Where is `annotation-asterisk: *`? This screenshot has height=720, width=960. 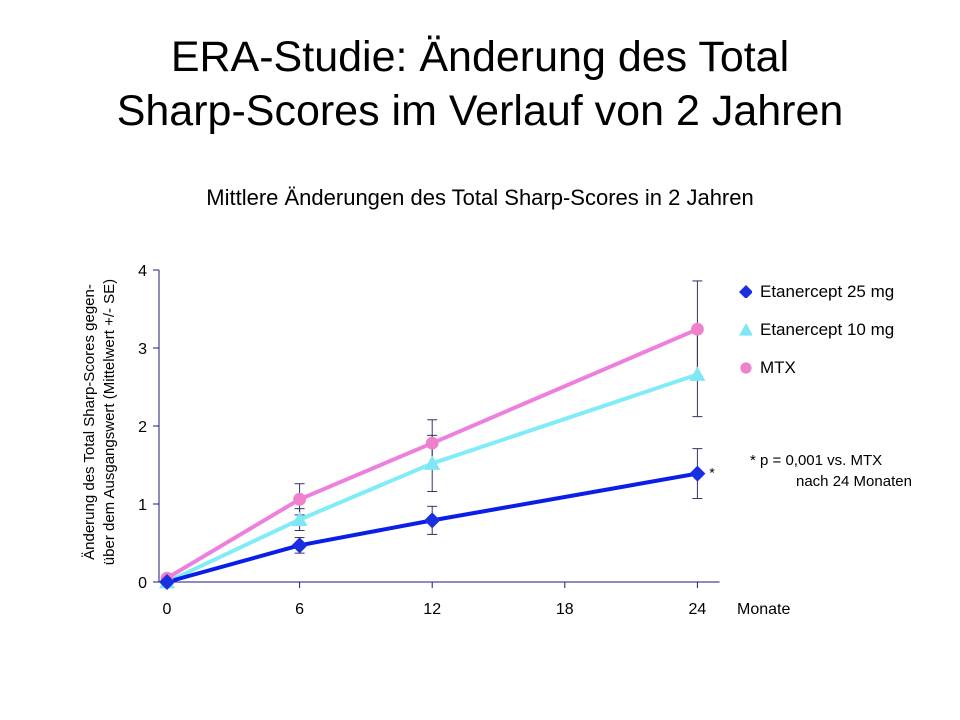 annotation-asterisk: * is located at coordinates (712, 473).